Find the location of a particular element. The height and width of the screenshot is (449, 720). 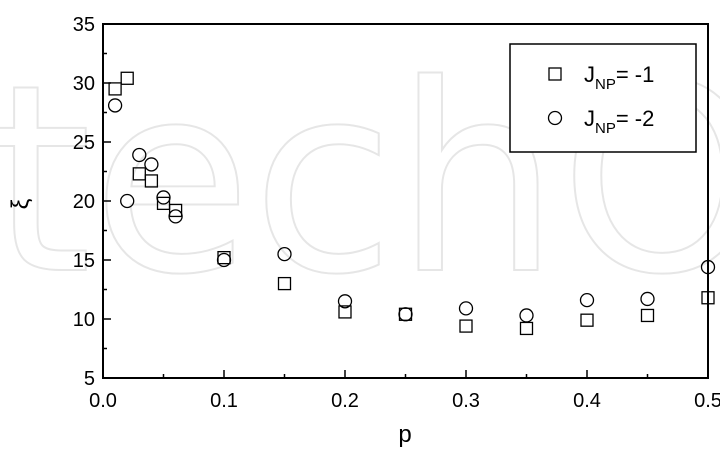

y-tick-label: 5 is located at coordinates (89, 379).